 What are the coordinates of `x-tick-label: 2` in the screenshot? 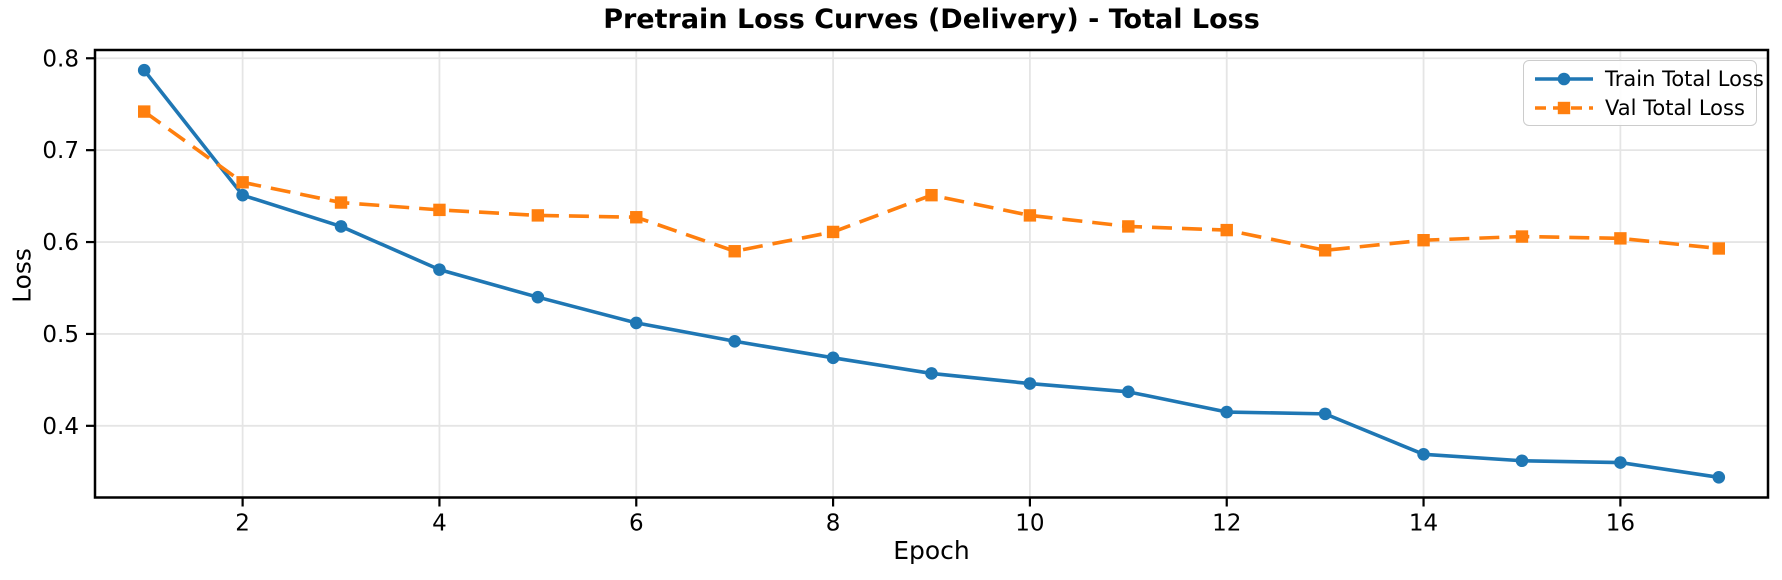 It's located at (242, 524).